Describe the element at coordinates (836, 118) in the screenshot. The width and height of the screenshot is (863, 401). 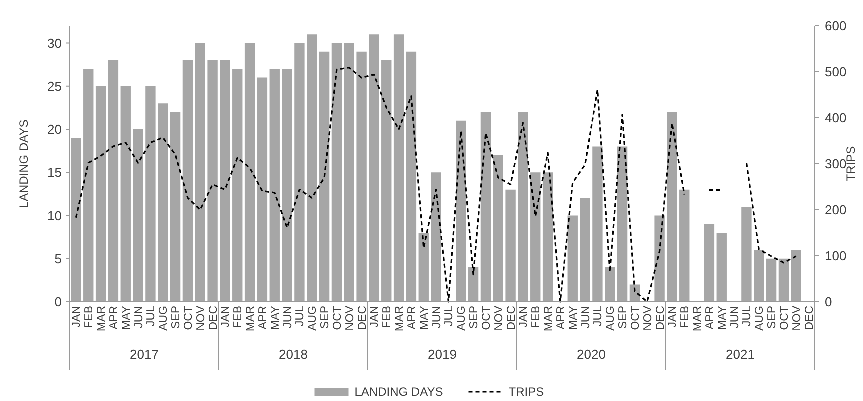
I see `y2-tick-label: 400` at that location.